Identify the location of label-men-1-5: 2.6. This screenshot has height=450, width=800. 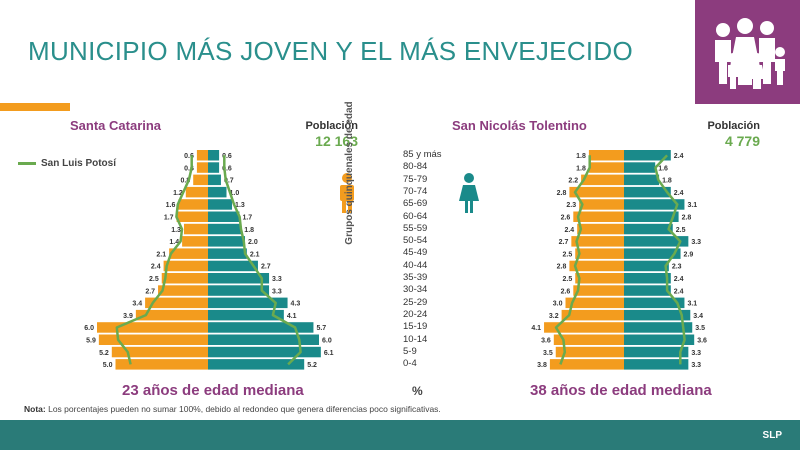
(566, 218).